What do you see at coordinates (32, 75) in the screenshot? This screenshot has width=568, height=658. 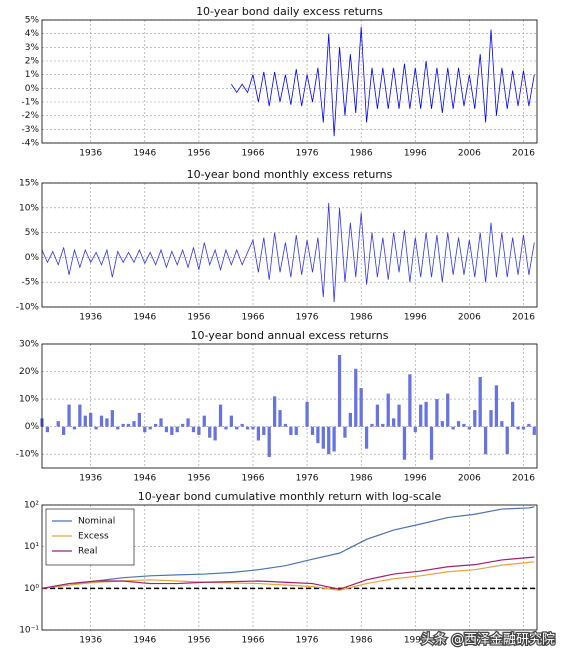 I see `y-tick-label: 1%` at bounding box center [32, 75].